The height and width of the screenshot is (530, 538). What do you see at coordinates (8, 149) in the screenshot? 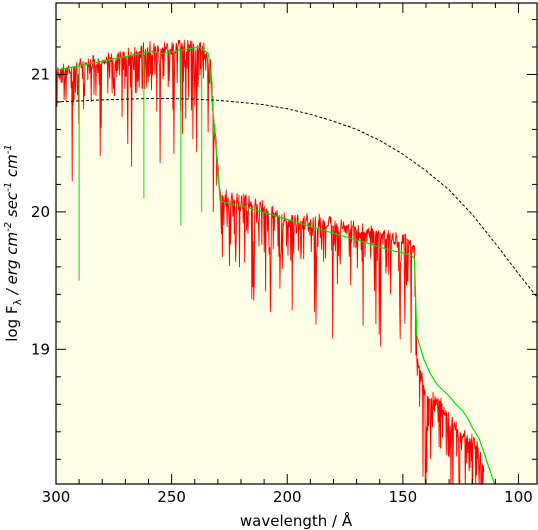
I see `y-title-sup3: -1` at bounding box center [8, 149].